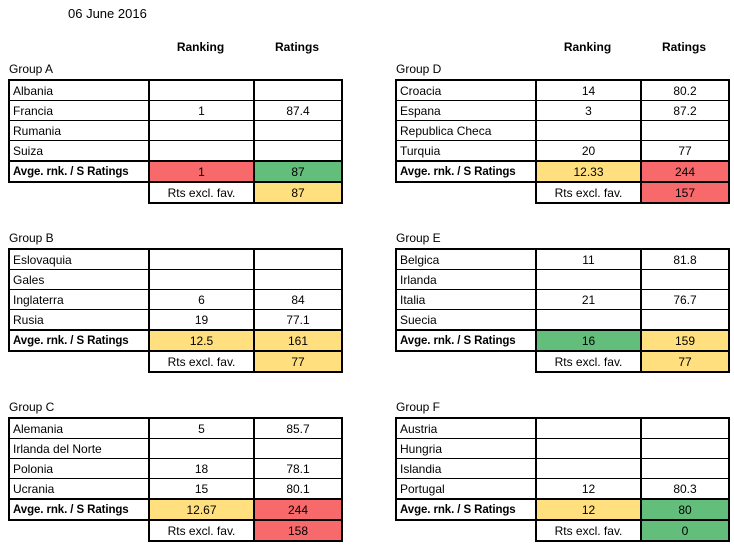 This screenshot has width=734, height=547. Describe the element at coordinates (685, 90) in the screenshot. I see `team-rating-cell: 80.2` at that location.